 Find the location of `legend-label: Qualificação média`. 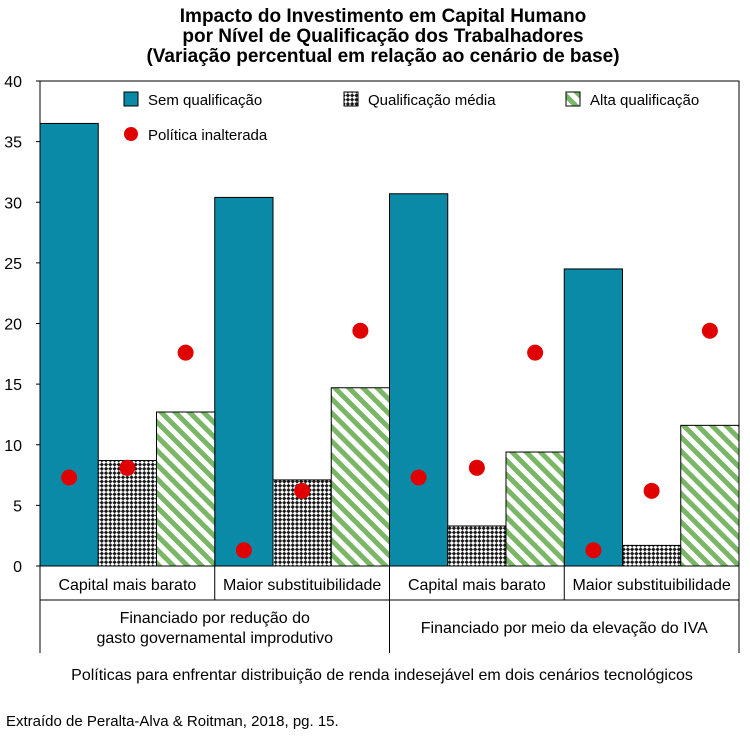

legend-label: Qualificação média is located at coordinates (432, 100).